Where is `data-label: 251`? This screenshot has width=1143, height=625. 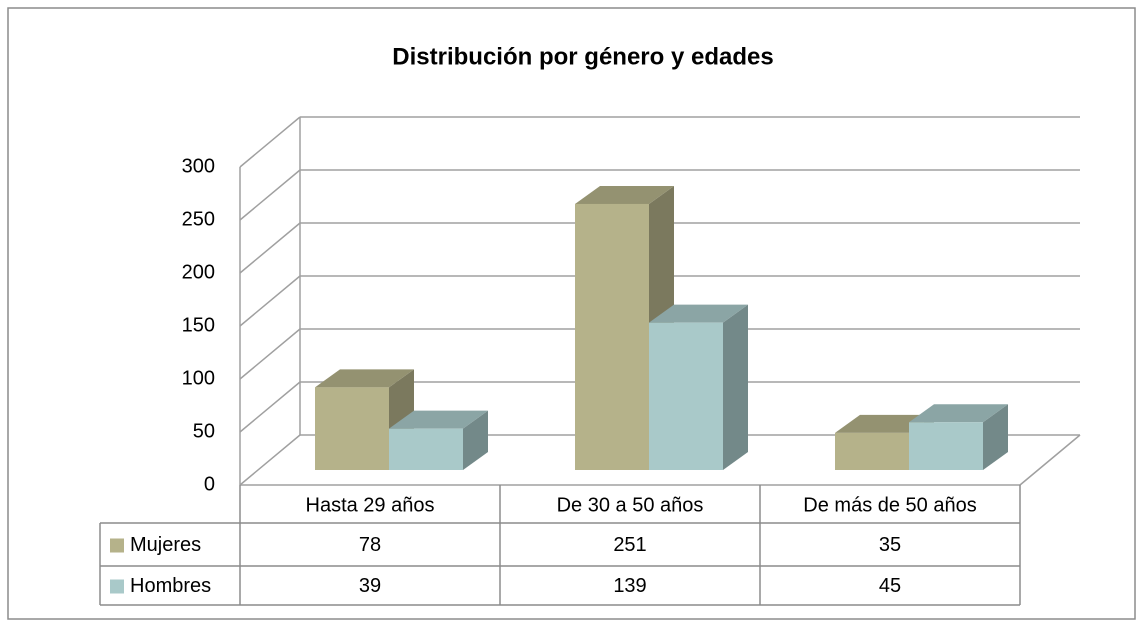
data-label: 251 is located at coordinates (629, 545).